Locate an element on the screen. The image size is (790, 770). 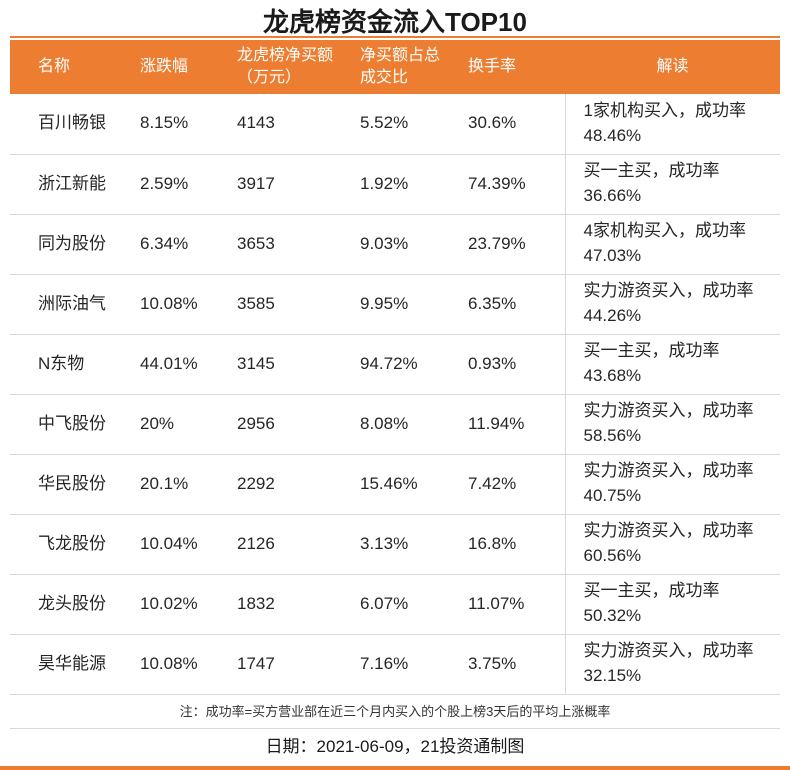
table-row: 龙头股份 10.02% 1832 6.07% 11.07% 买一主买，成功率50.32% is located at coordinates (395, 604).